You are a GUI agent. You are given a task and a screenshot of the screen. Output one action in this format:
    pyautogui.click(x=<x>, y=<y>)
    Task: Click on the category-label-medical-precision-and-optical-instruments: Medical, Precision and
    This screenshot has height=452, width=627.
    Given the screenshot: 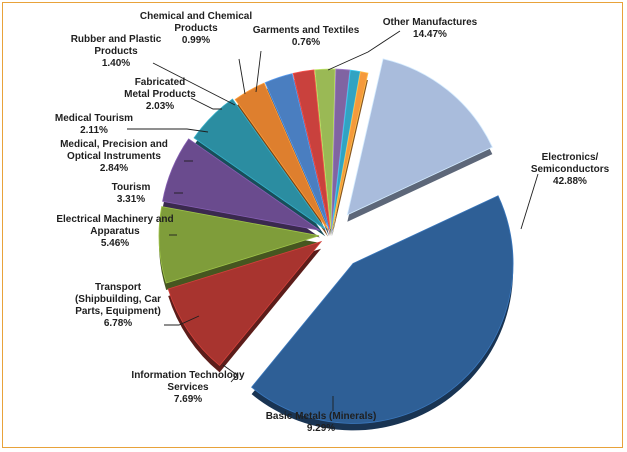 What is the action you would take?
    pyautogui.click(x=114, y=144)
    